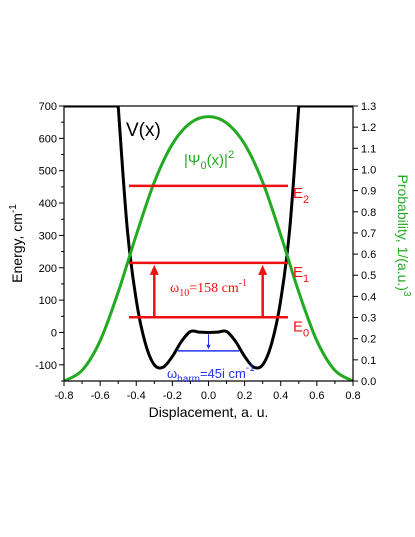  What do you see at coordinates (301, 274) in the screenshot?
I see `energy-level-label: E1` at bounding box center [301, 274].